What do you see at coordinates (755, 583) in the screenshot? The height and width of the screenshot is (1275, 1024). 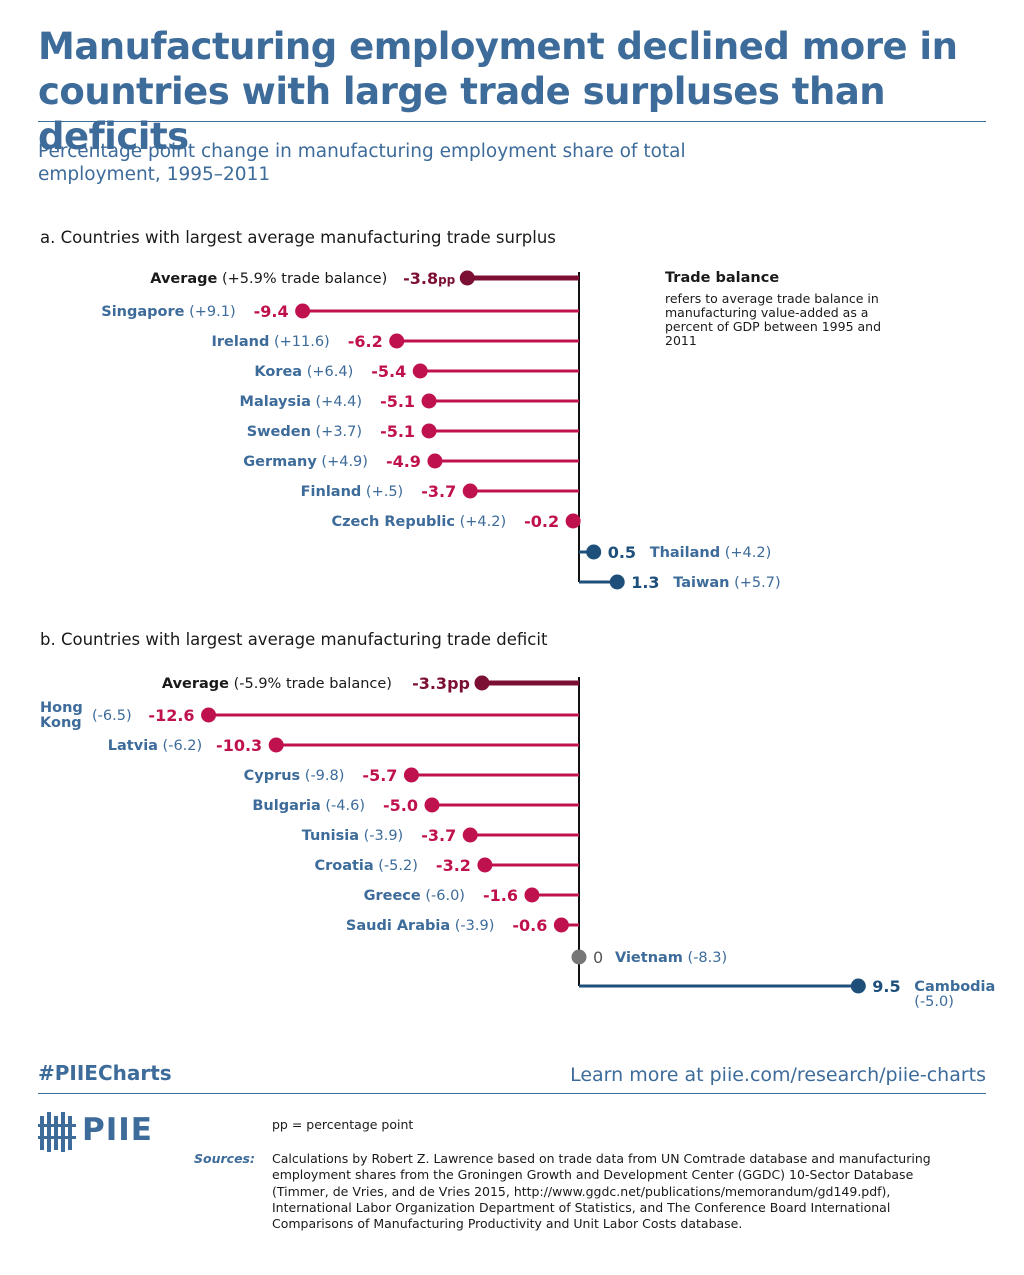 I see `country-balance: (+5.7)` at bounding box center [755, 583].